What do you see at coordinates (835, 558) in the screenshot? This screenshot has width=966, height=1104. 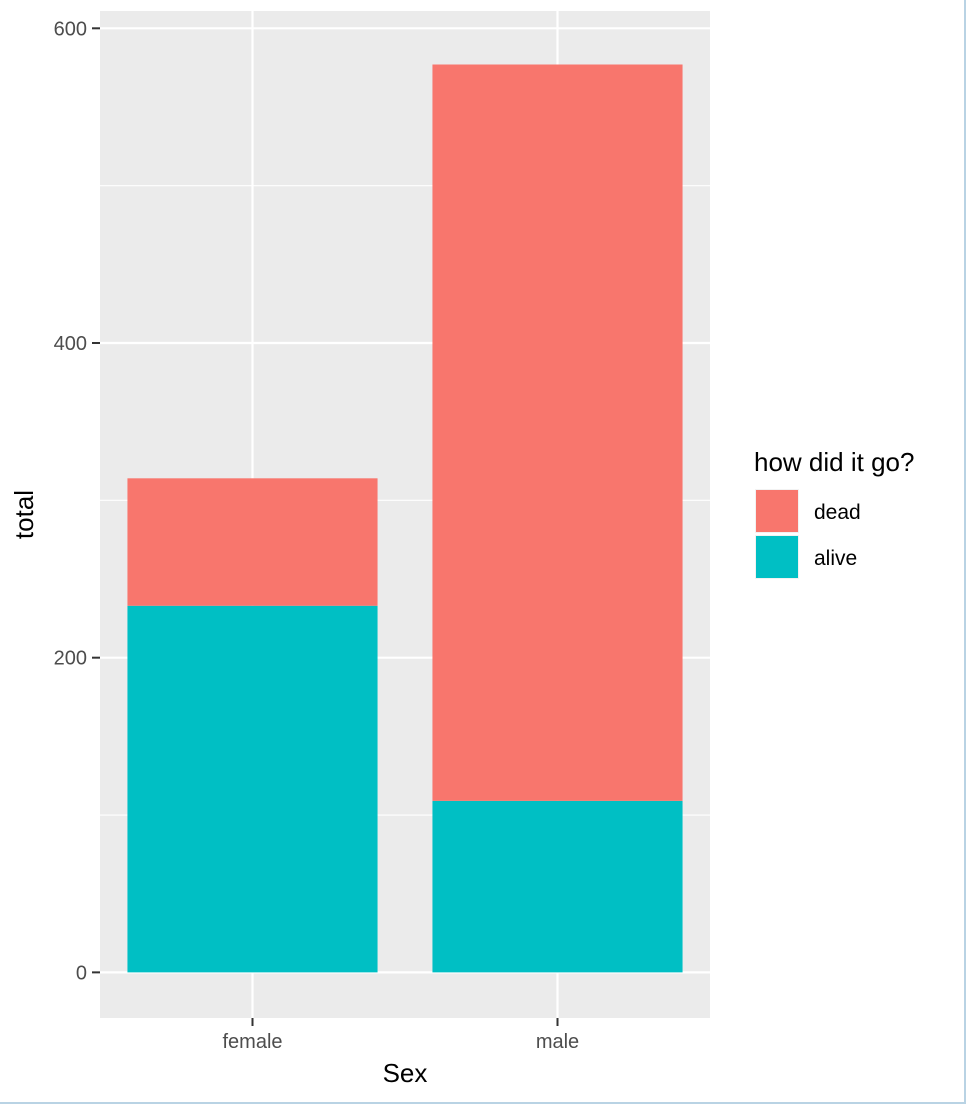 I see `legend-label-alive: alive` at bounding box center [835, 558].